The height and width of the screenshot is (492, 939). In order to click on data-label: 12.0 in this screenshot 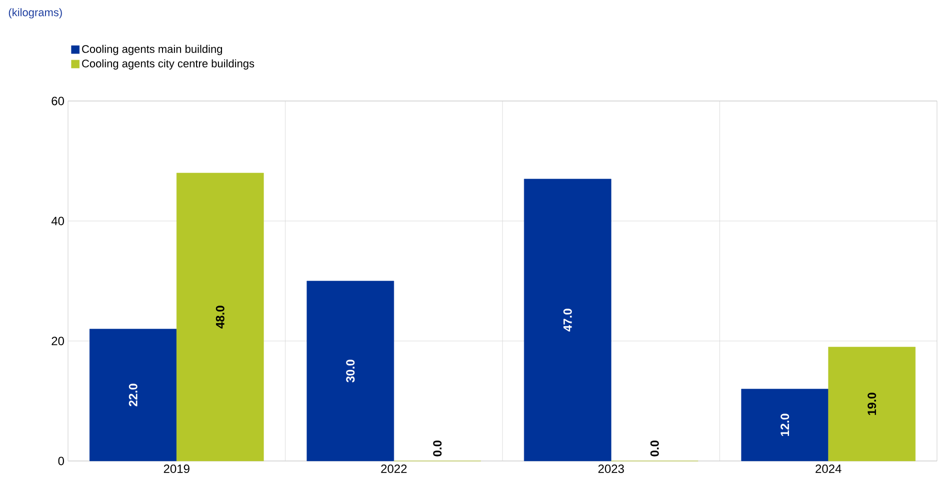, I will do `click(785, 425)`.